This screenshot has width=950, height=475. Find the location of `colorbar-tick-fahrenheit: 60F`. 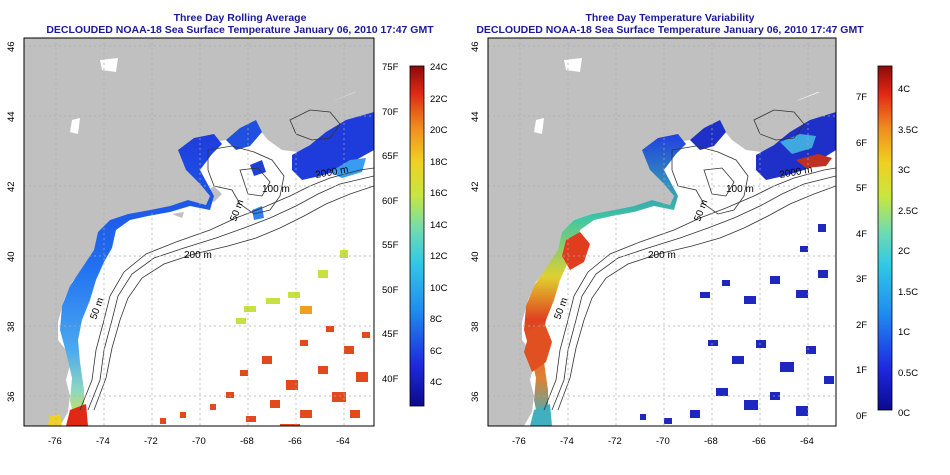

colorbar-tick-fahrenheit: 60F is located at coordinates (390, 201).